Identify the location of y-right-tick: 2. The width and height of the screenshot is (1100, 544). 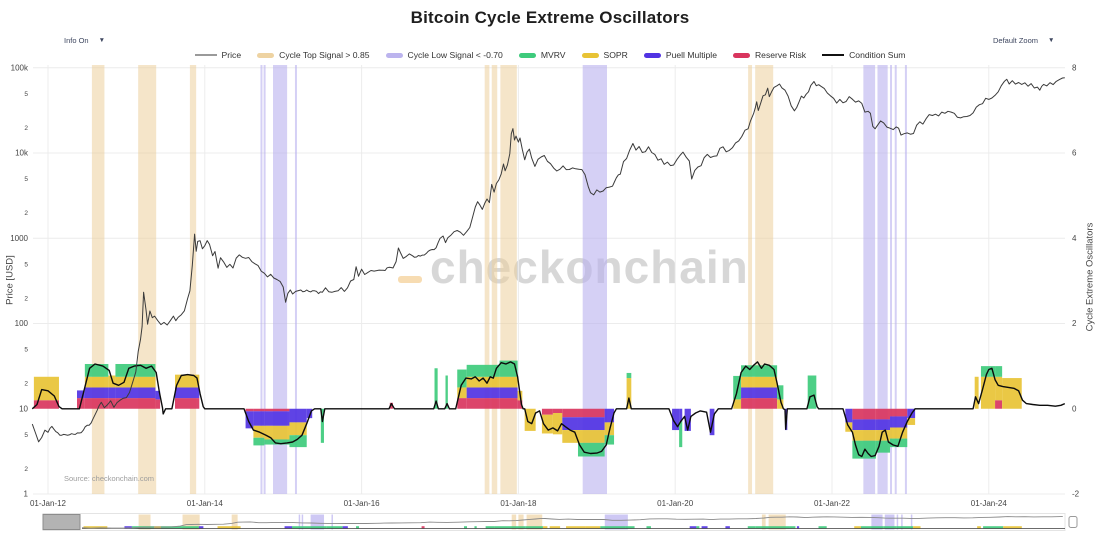
(1074, 323).